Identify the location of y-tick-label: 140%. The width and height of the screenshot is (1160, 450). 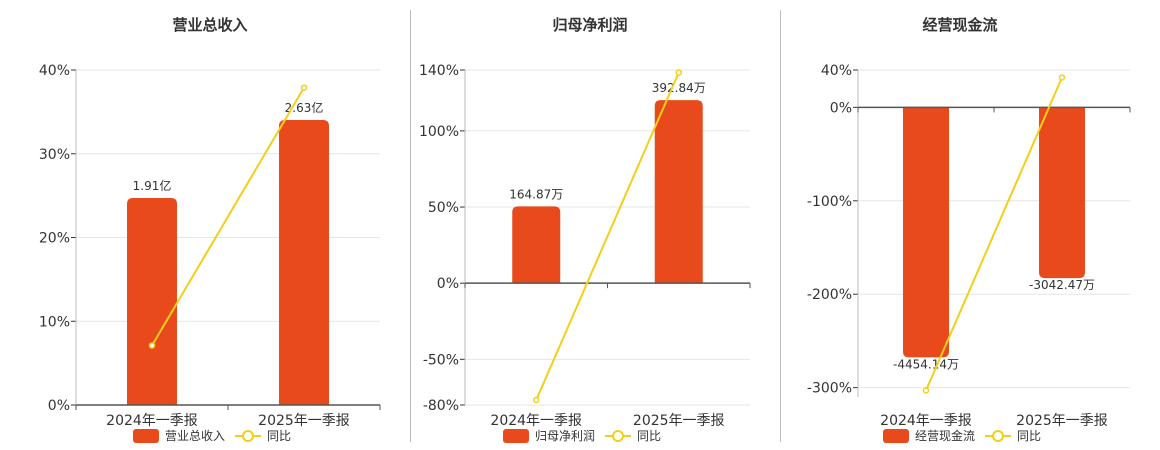
(439, 71).